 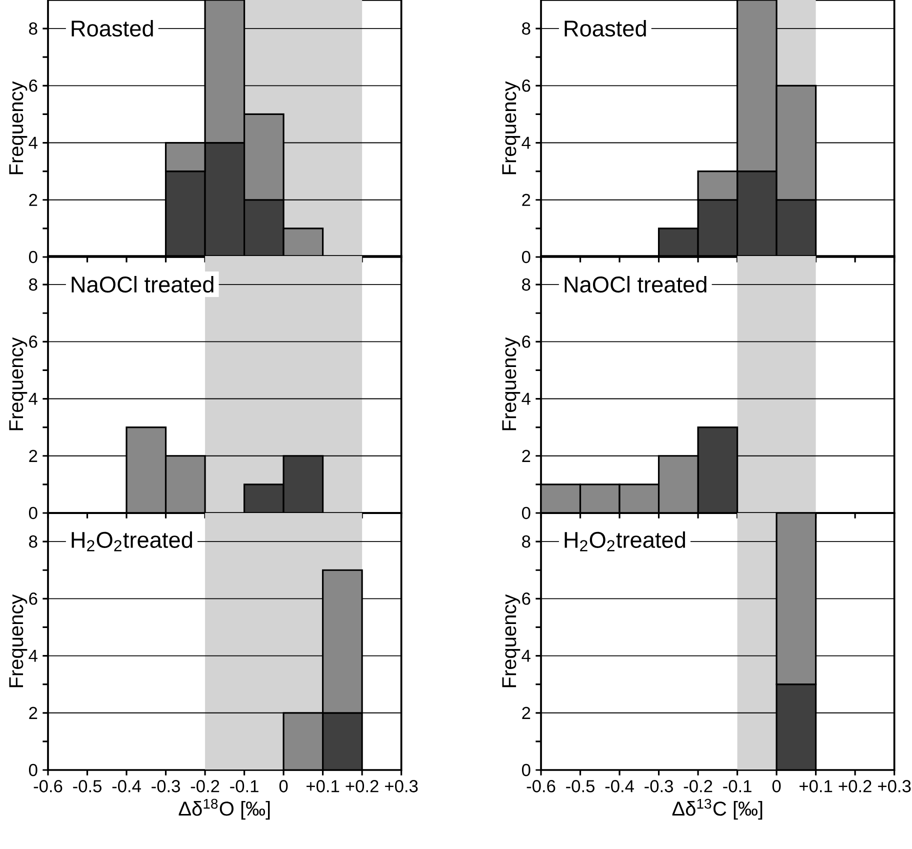 I want to click on x-axis-title: Δδ$^{13}$C [‰], so click(x=717, y=809).